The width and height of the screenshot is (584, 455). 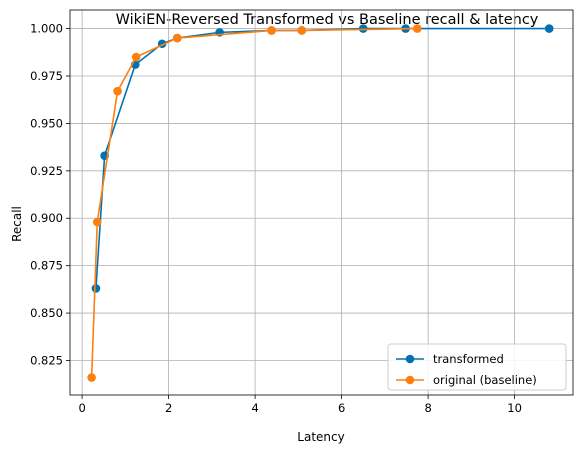 What do you see at coordinates (46, 360) in the screenshot?
I see `y-tick-label: 0.825` at bounding box center [46, 360].